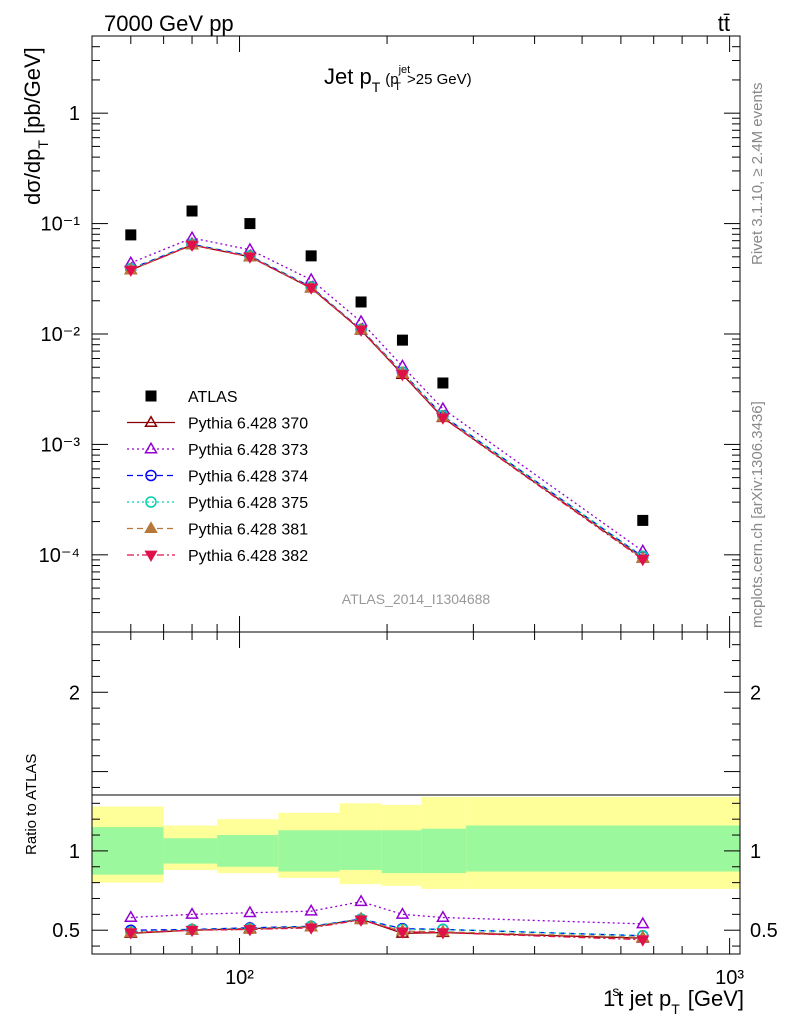 The height and width of the screenshot is (1024, 786). I want to click on energy-label: 7000 GeV pp, so click(169, 23).